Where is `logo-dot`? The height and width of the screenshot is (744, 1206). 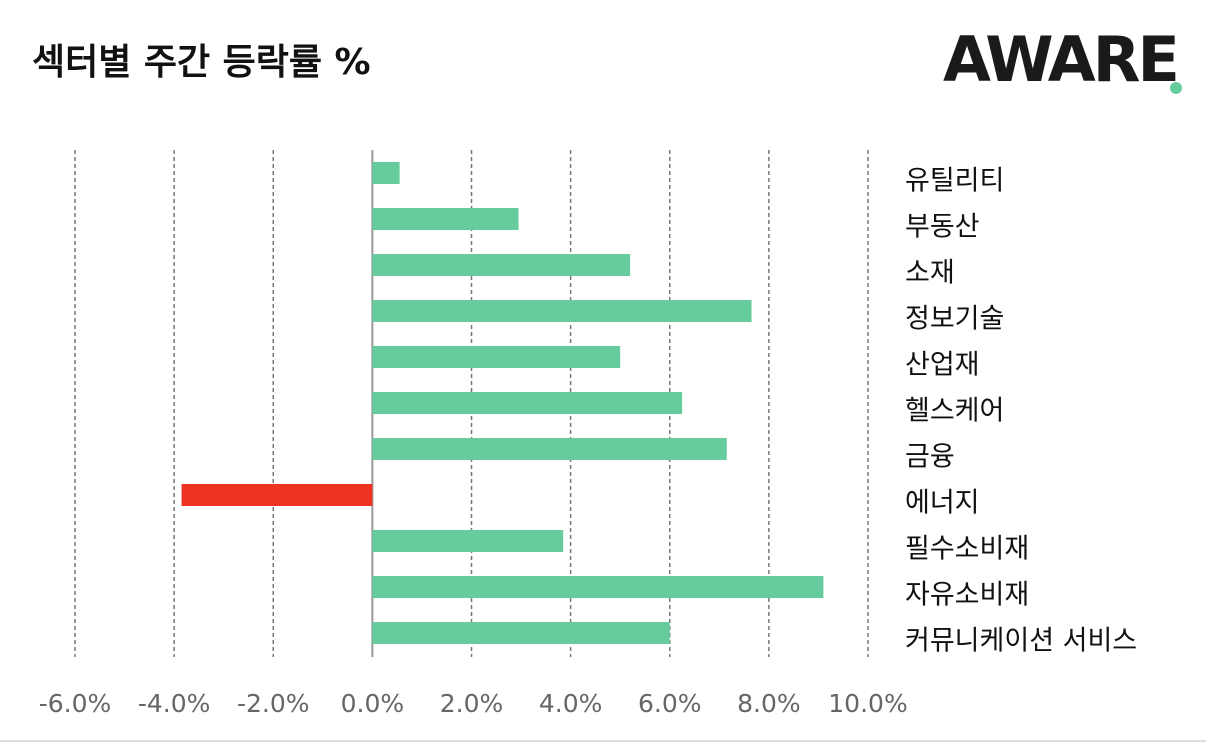 logo-dot is located at coordinates (1176, 88).